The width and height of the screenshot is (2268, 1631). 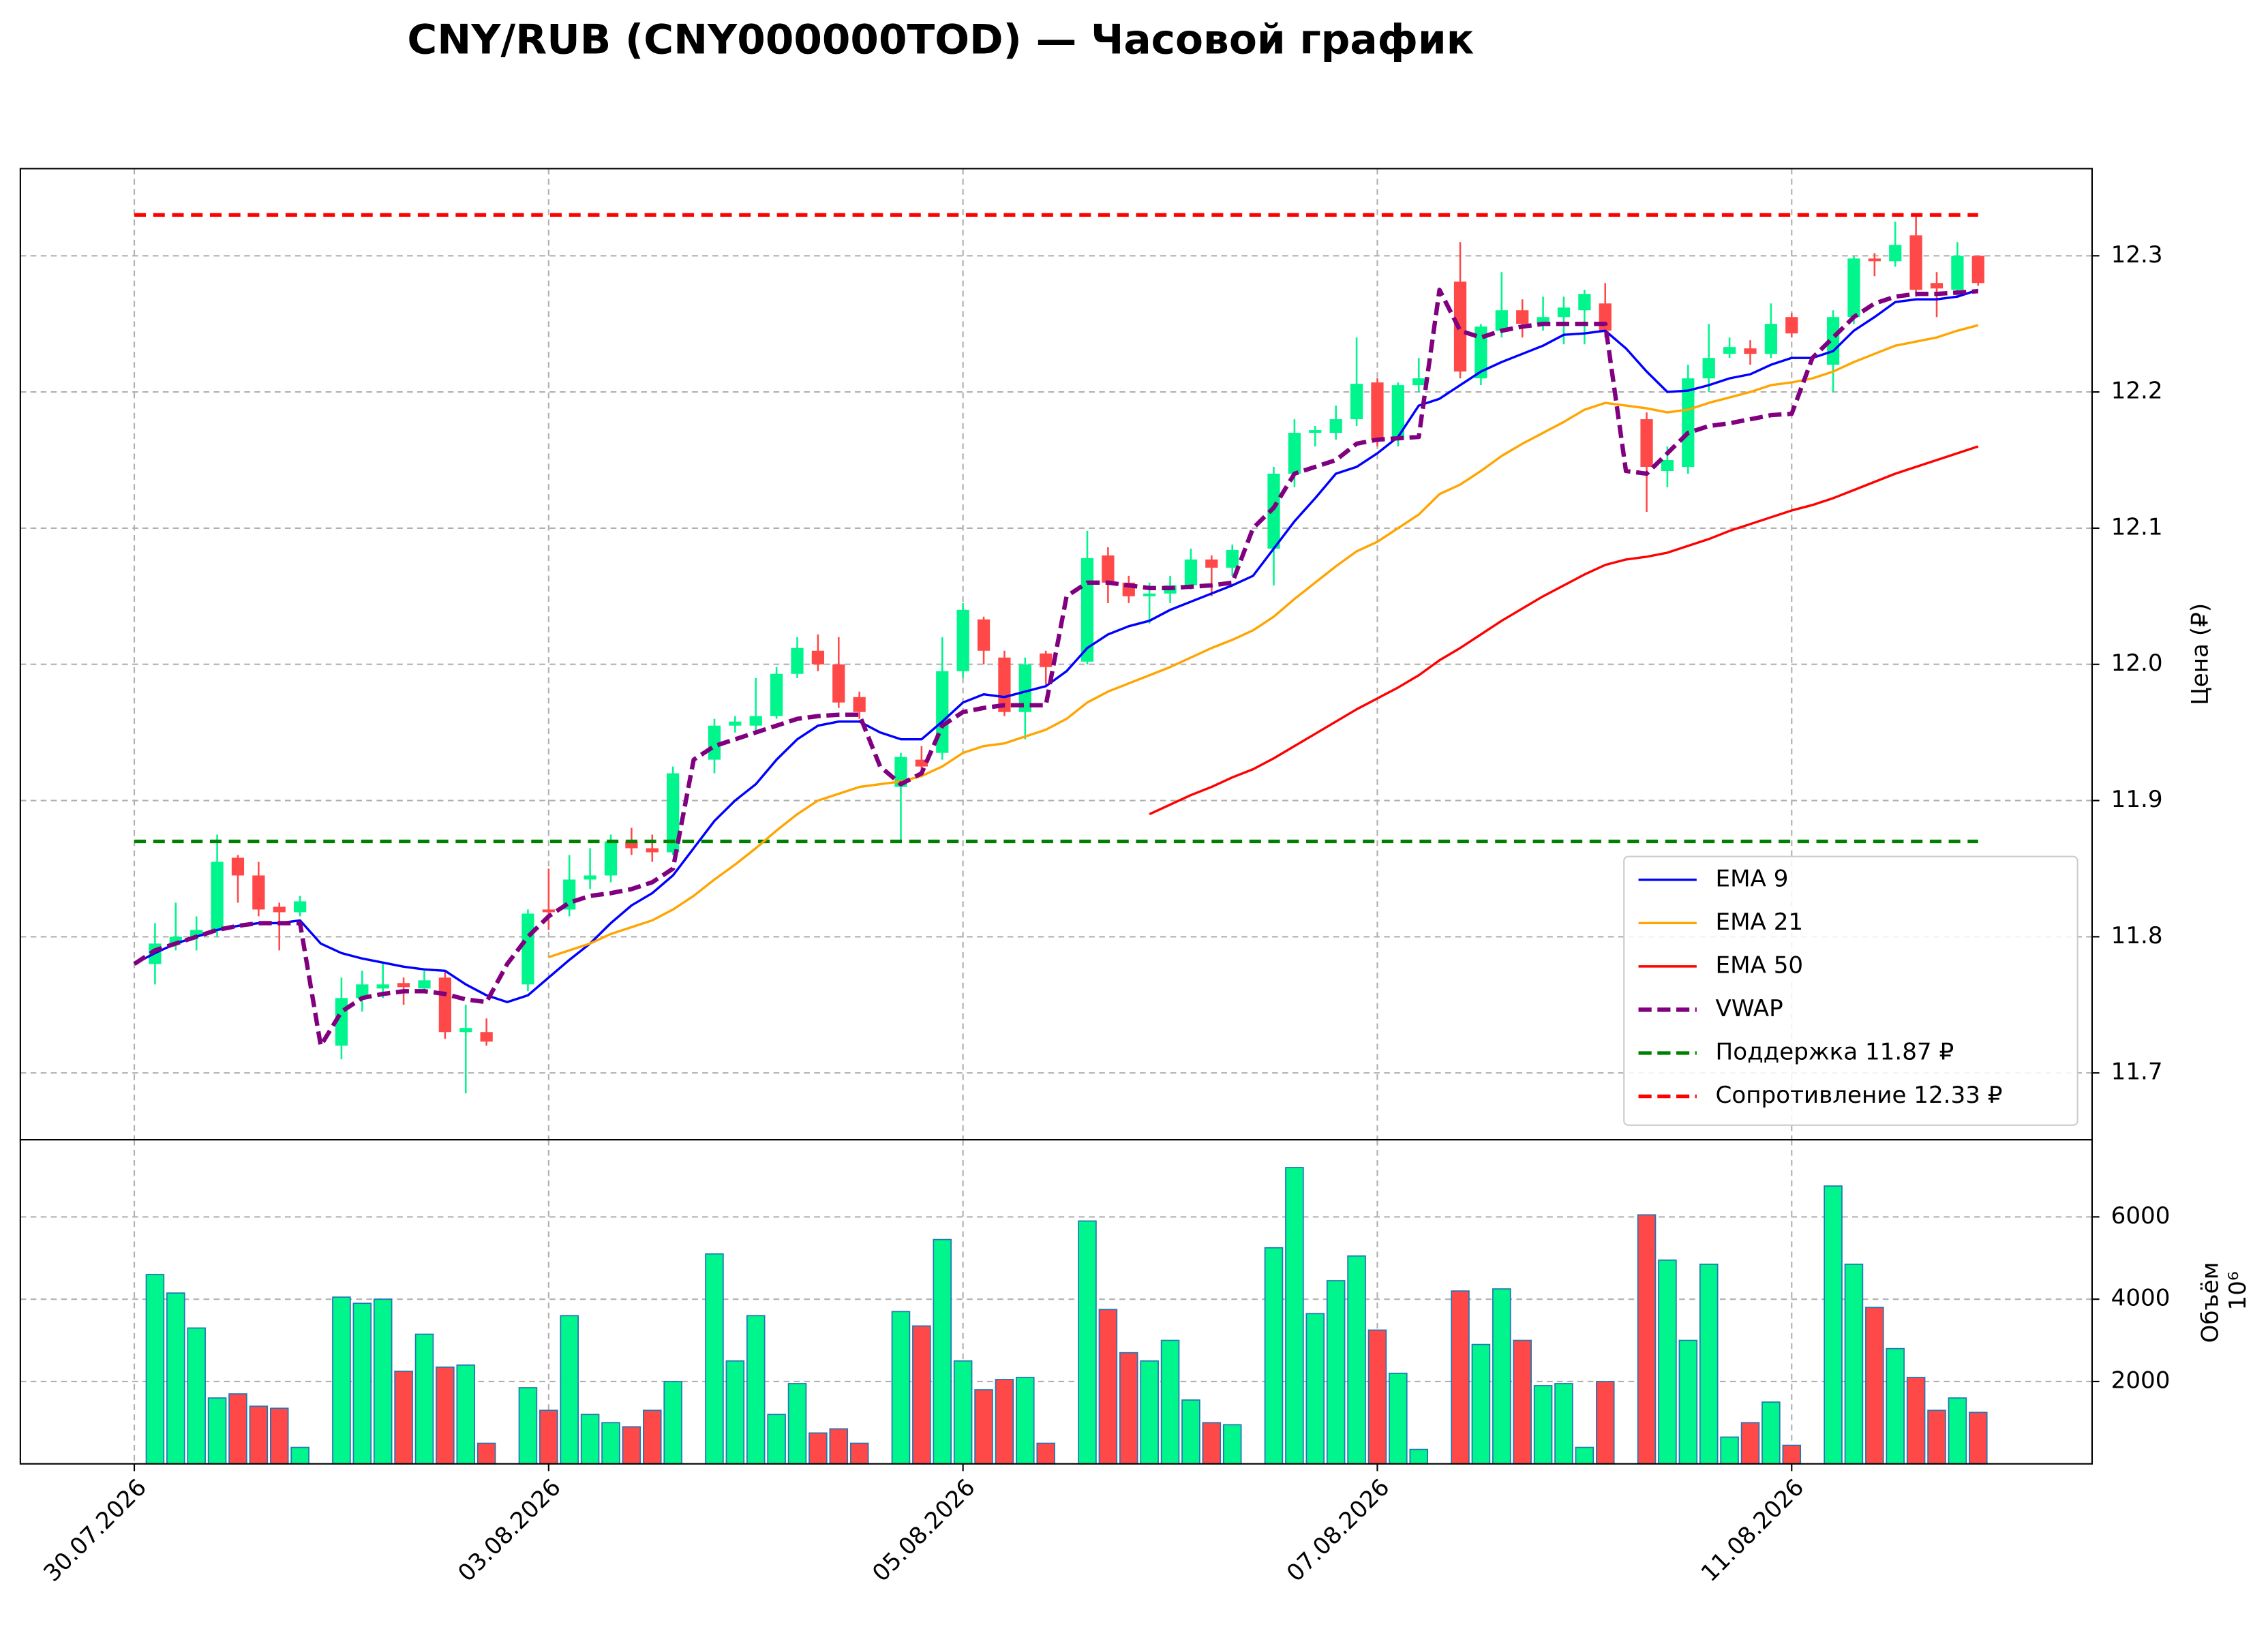 What do you see at coordinates (1750, 1008) in the screenshot?
I see `legend-label: VWAP` at bounding box center [1750, 1008].